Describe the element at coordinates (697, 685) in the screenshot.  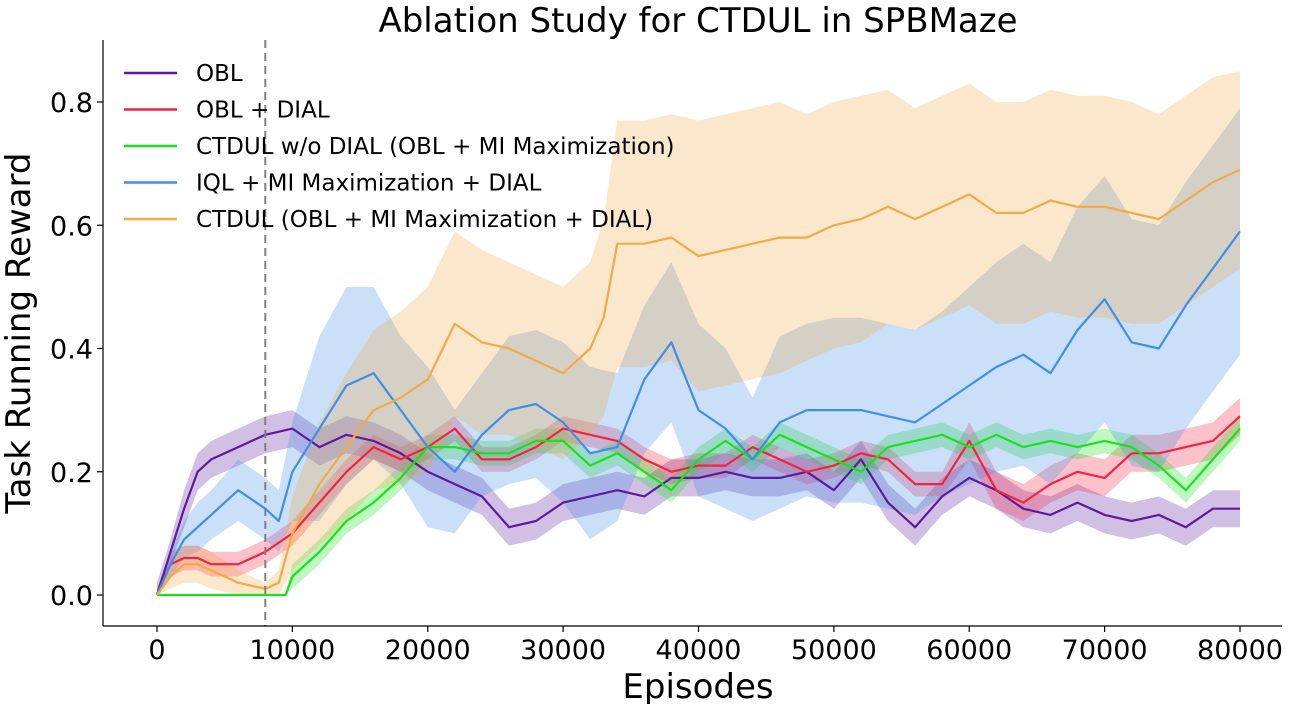
I see `x-axis-label: Episodes` at that location.